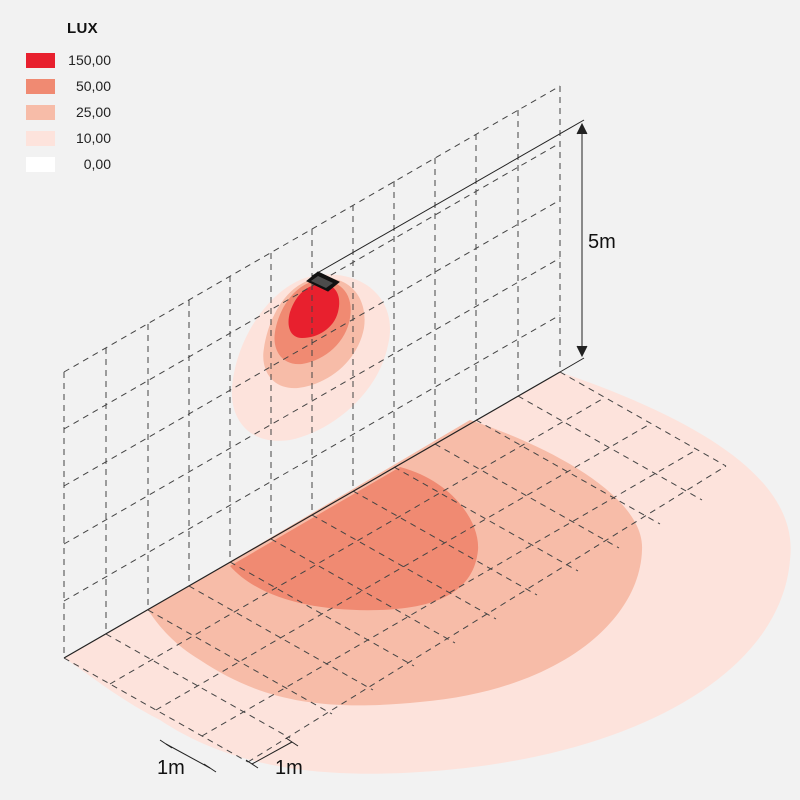 The width and height of the screenshot is (800, 800). I want to click on legend-item-25: 25,00, so click(86, 112).